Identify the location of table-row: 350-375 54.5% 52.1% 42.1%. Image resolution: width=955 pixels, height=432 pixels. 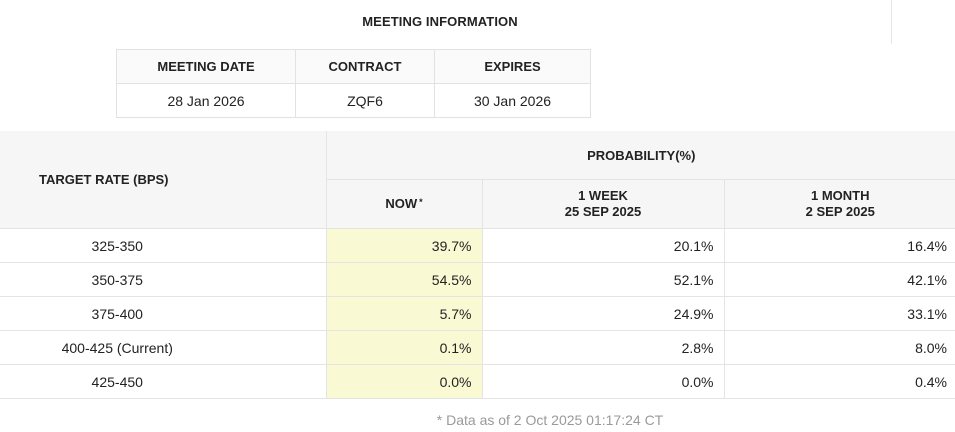
(477, 279).